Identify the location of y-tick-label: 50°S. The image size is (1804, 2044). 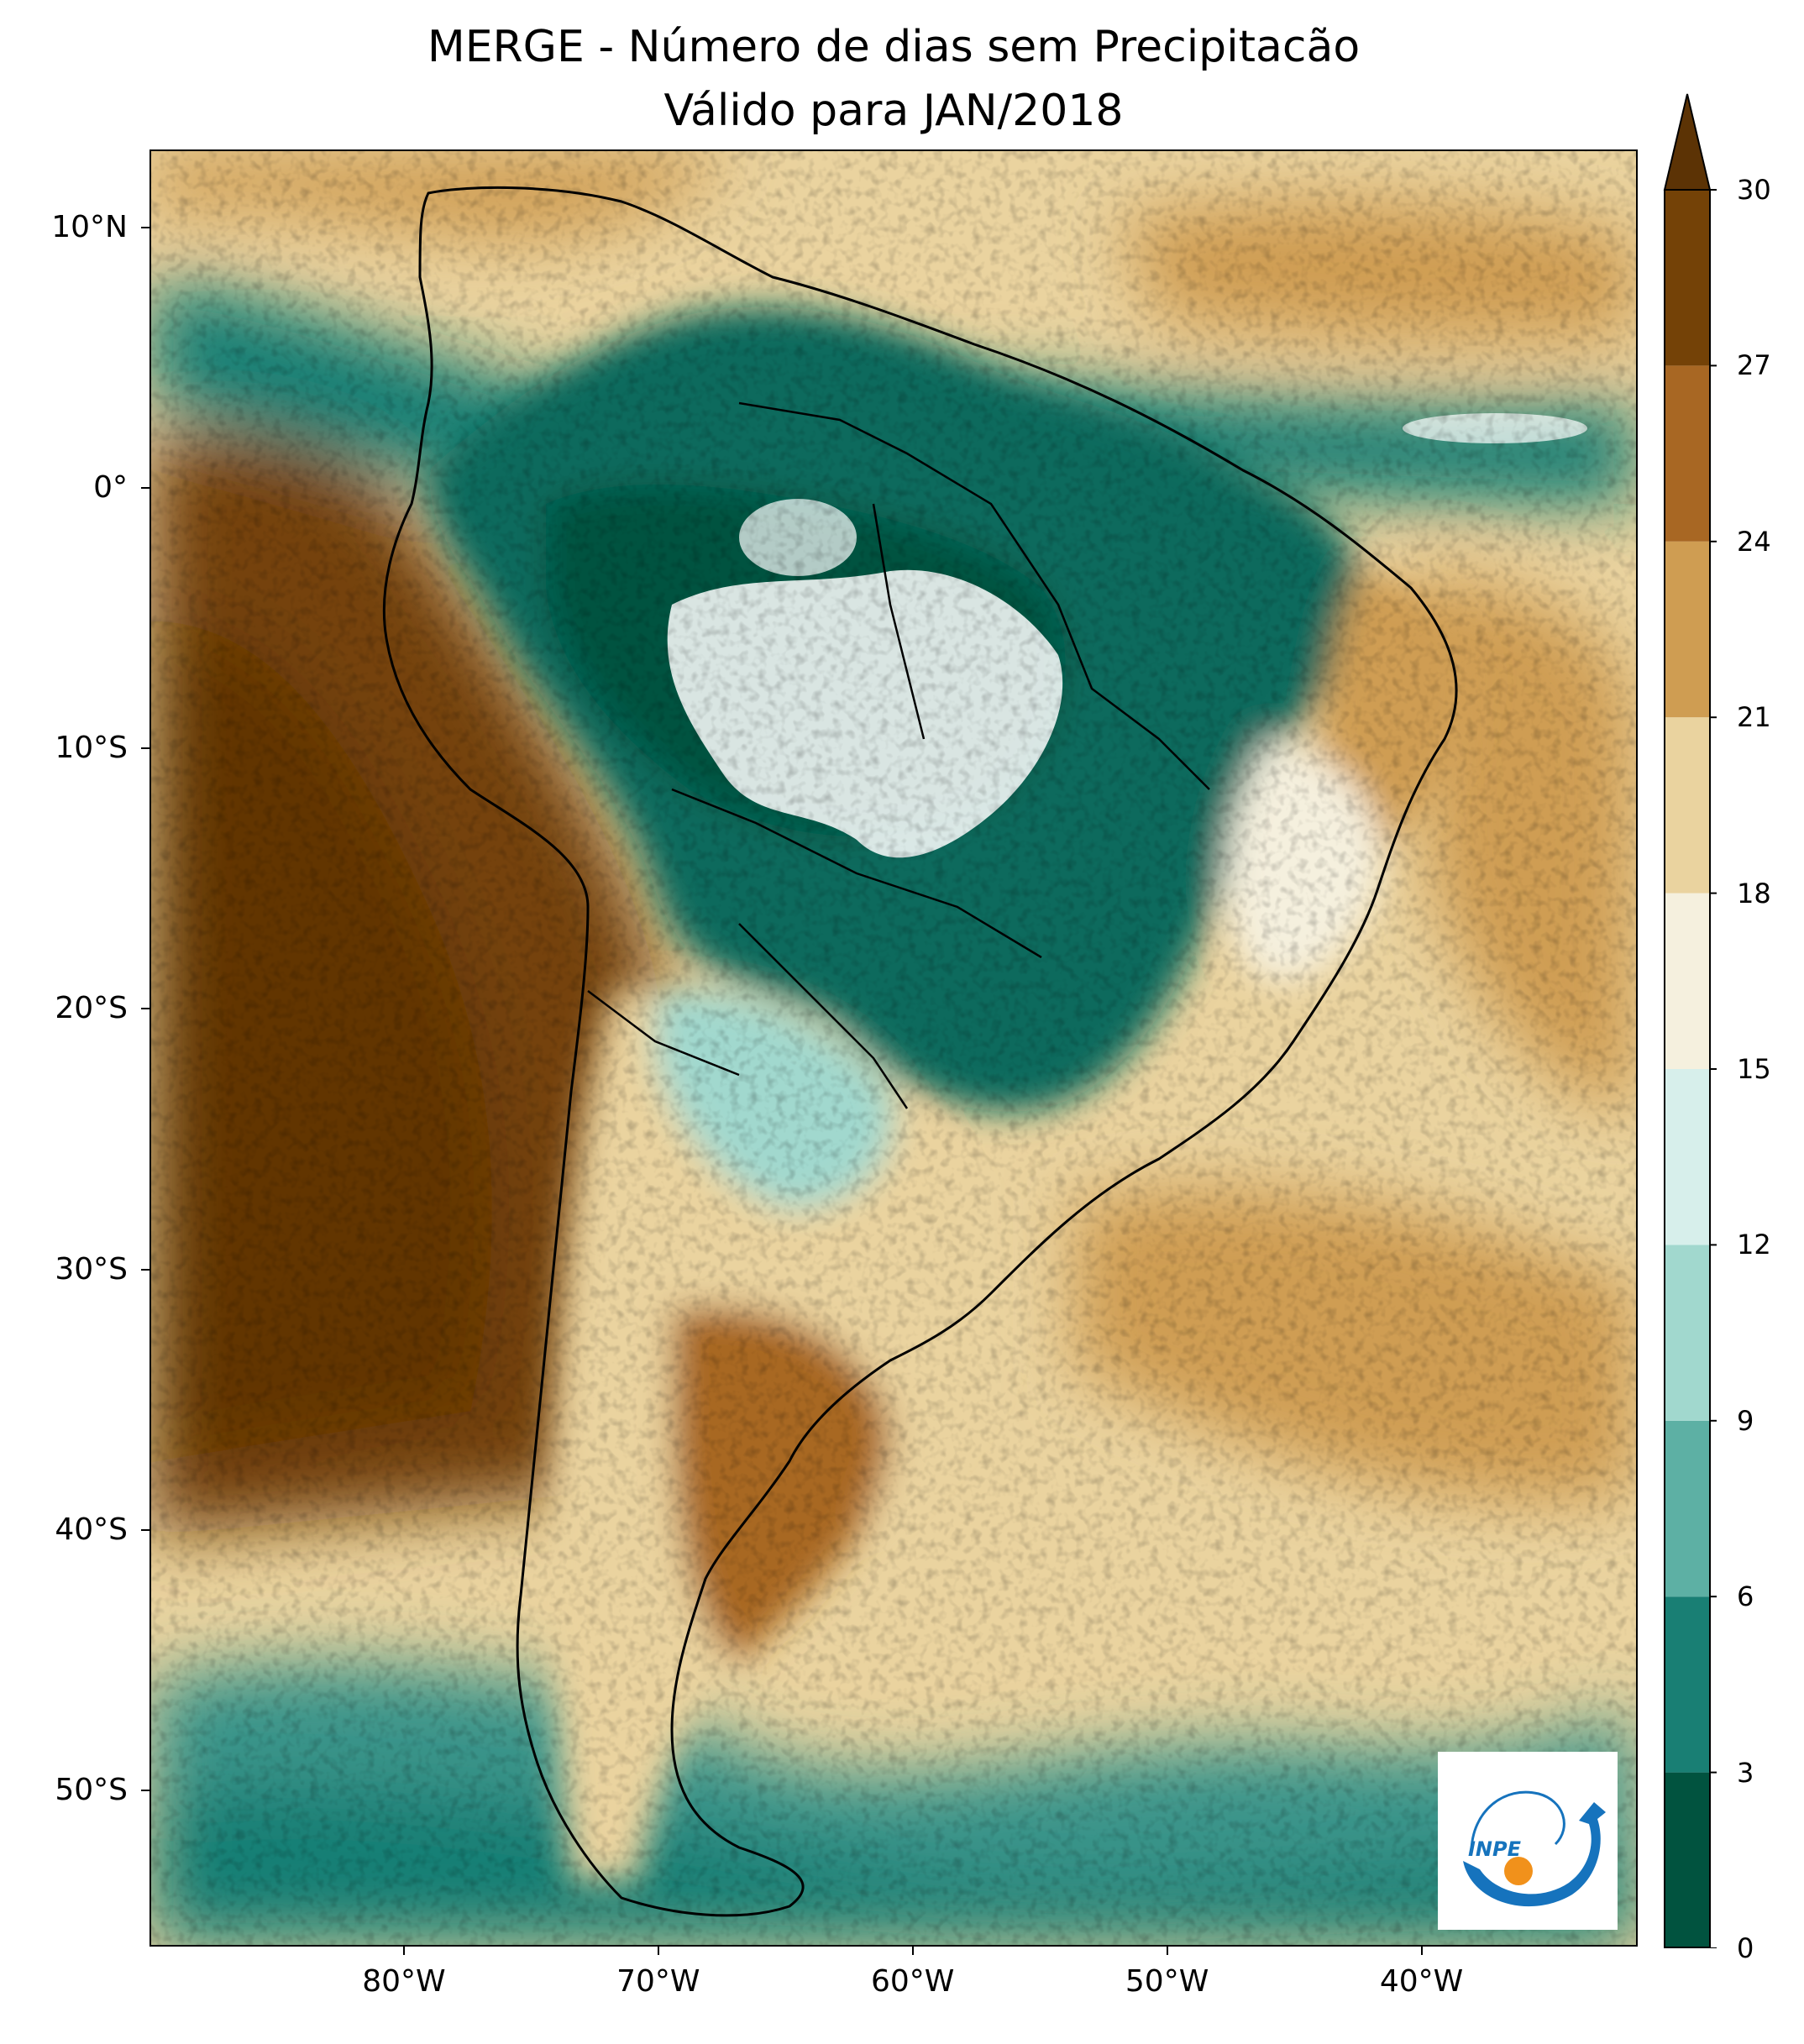
(91, 1789).